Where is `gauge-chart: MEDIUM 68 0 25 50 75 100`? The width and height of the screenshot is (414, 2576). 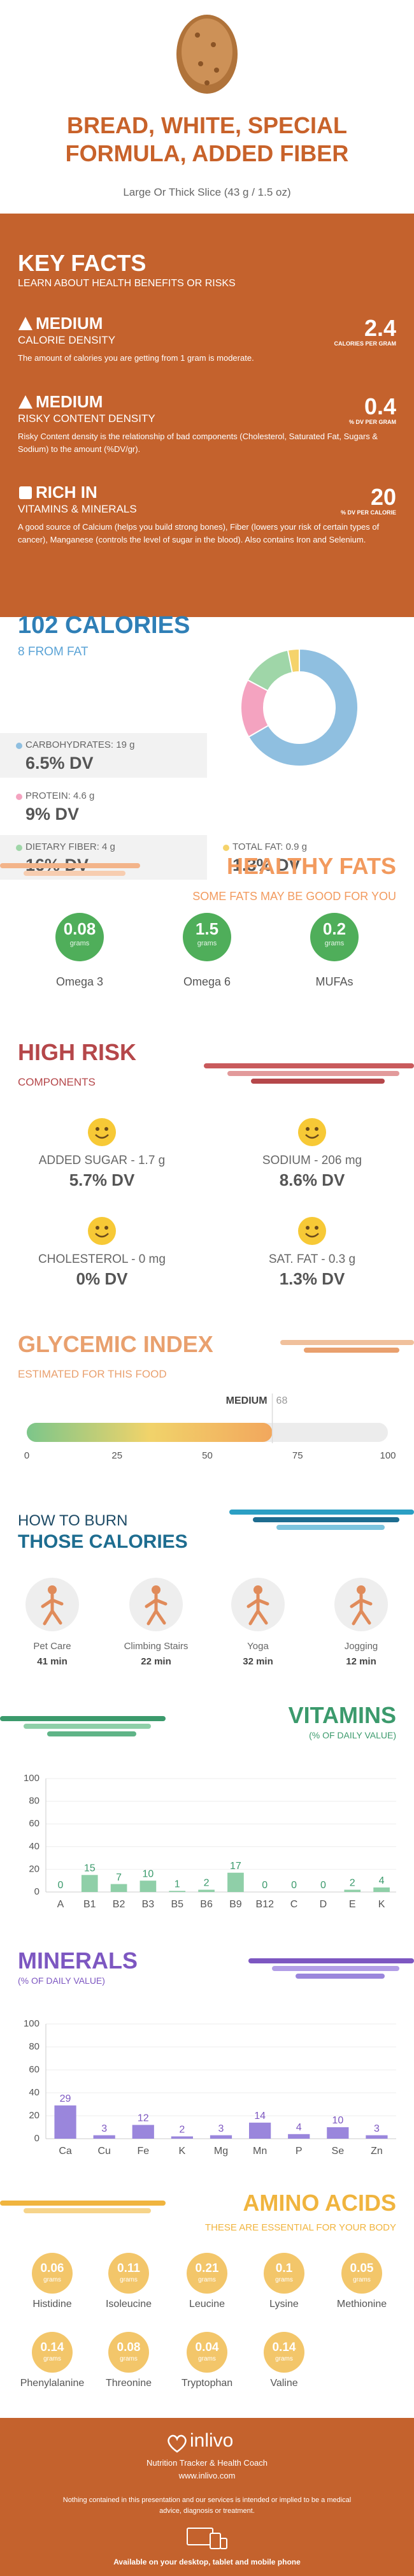 gauge-chart: MEDIUM 68 0 25 50 75 100 is located at coordinates (210, 1427).